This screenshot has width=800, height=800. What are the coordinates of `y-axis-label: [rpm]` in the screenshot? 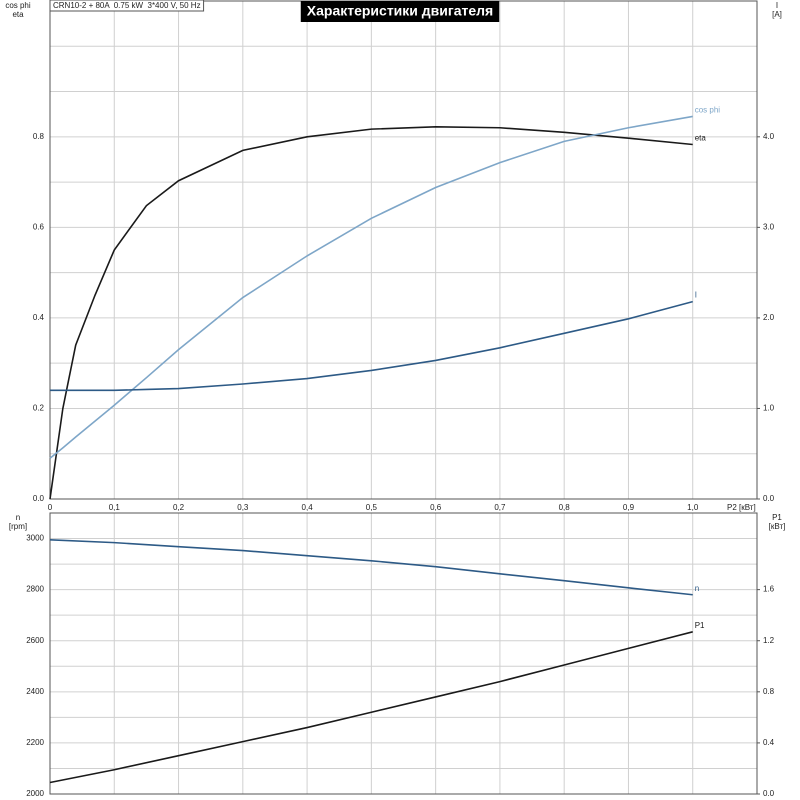 It's located at (18, 526).